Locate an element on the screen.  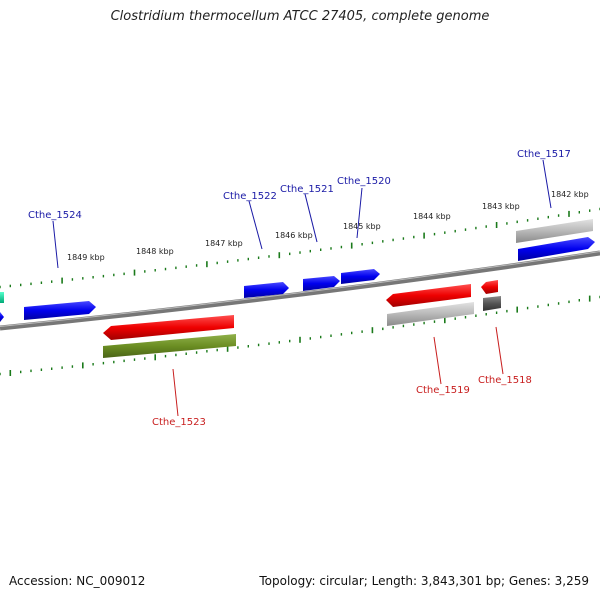
scale-label-1842: 1842 kbp is located at coordinates (570, 194).